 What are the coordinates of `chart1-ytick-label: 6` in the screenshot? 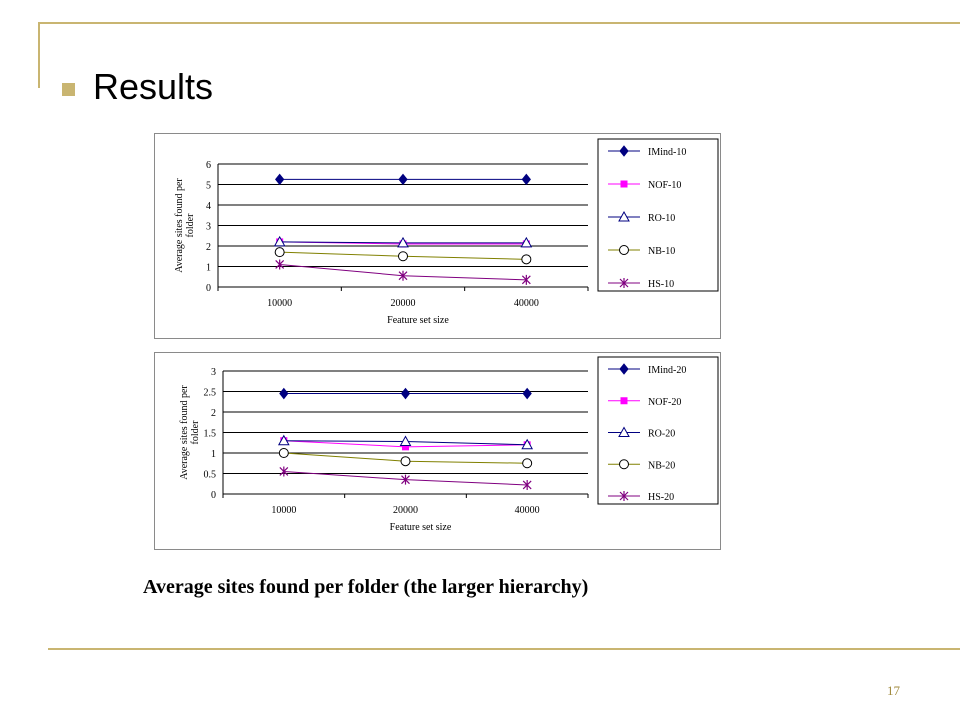 It's located at (208, 165).